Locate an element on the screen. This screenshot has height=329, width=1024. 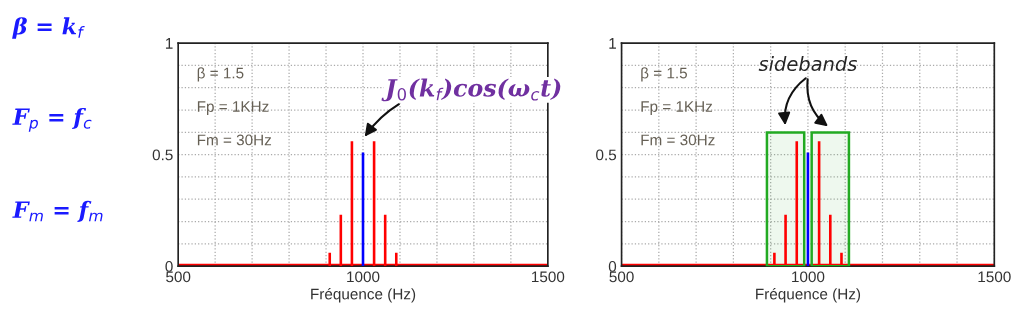
annotation: sidebands is located at coordinates (807, 64).